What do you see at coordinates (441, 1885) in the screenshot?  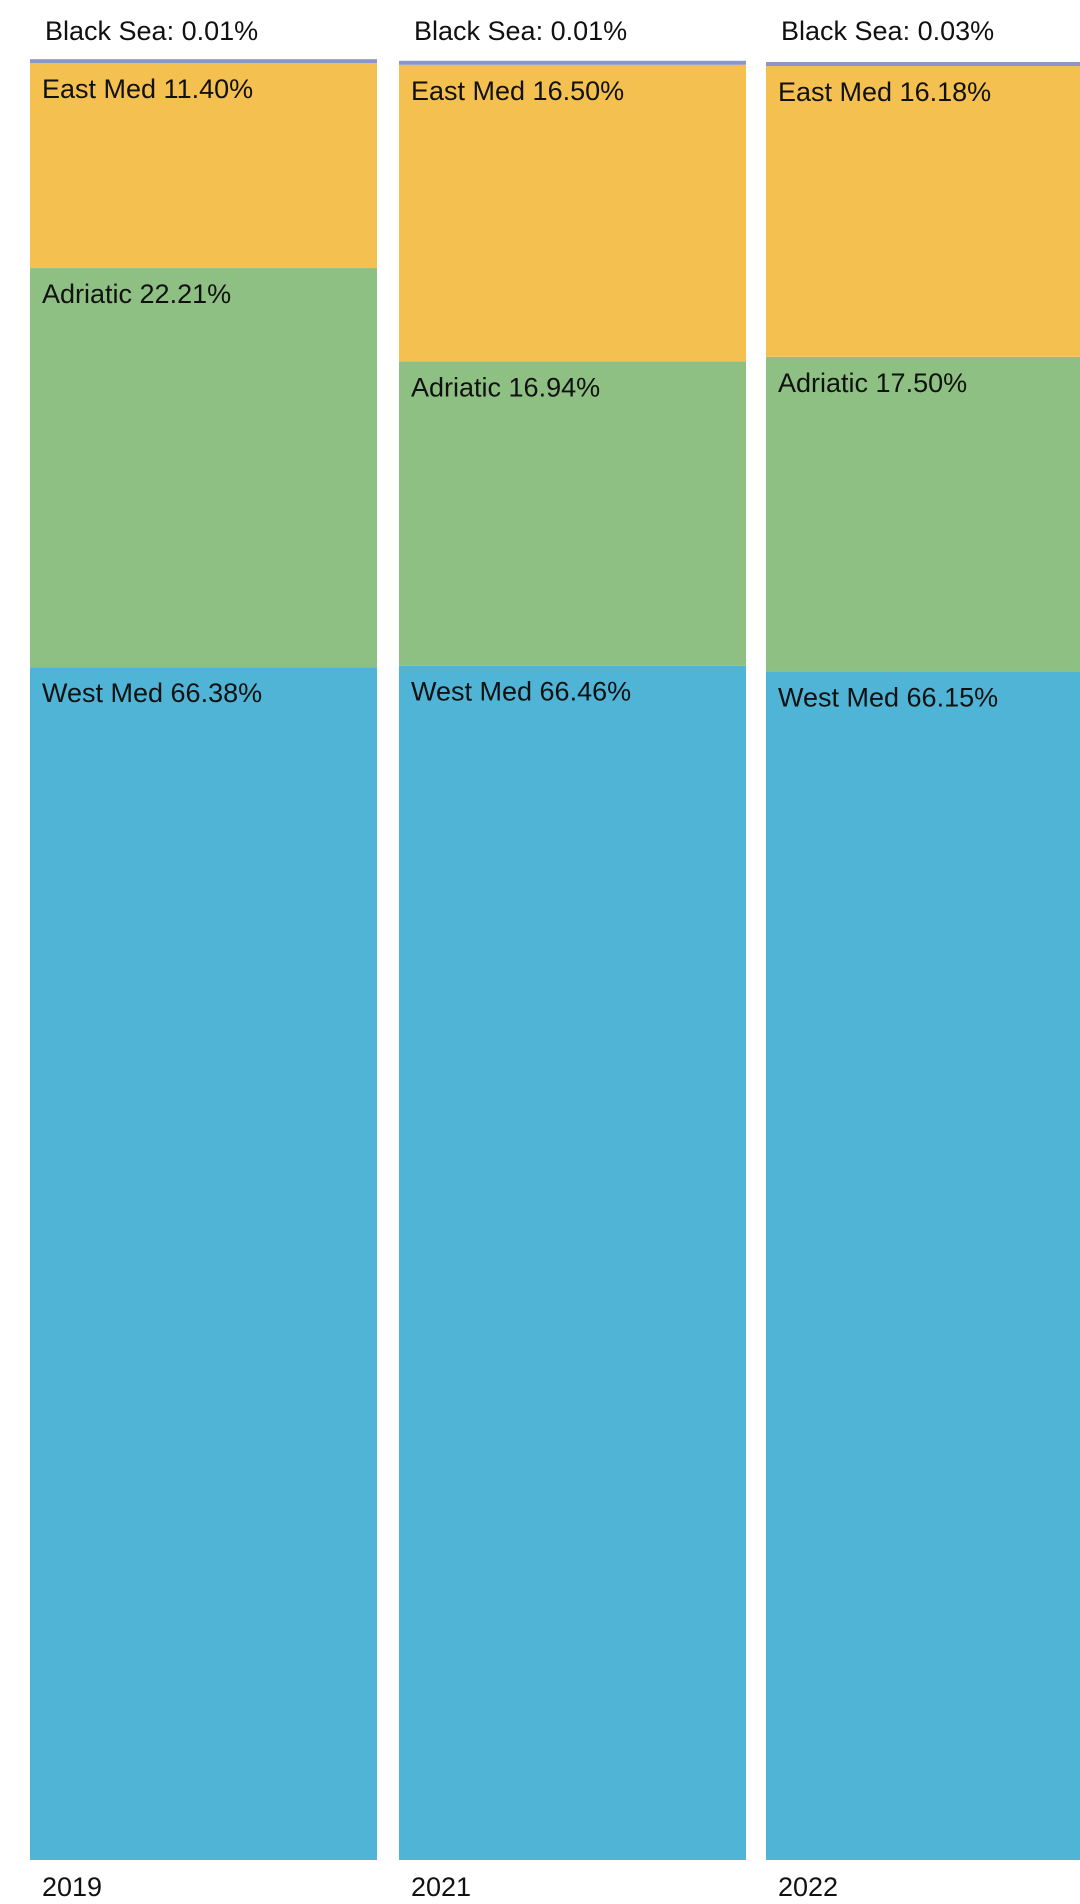 I see `x-tick-label-2021: 2021` at bounding box center [441, 1885].